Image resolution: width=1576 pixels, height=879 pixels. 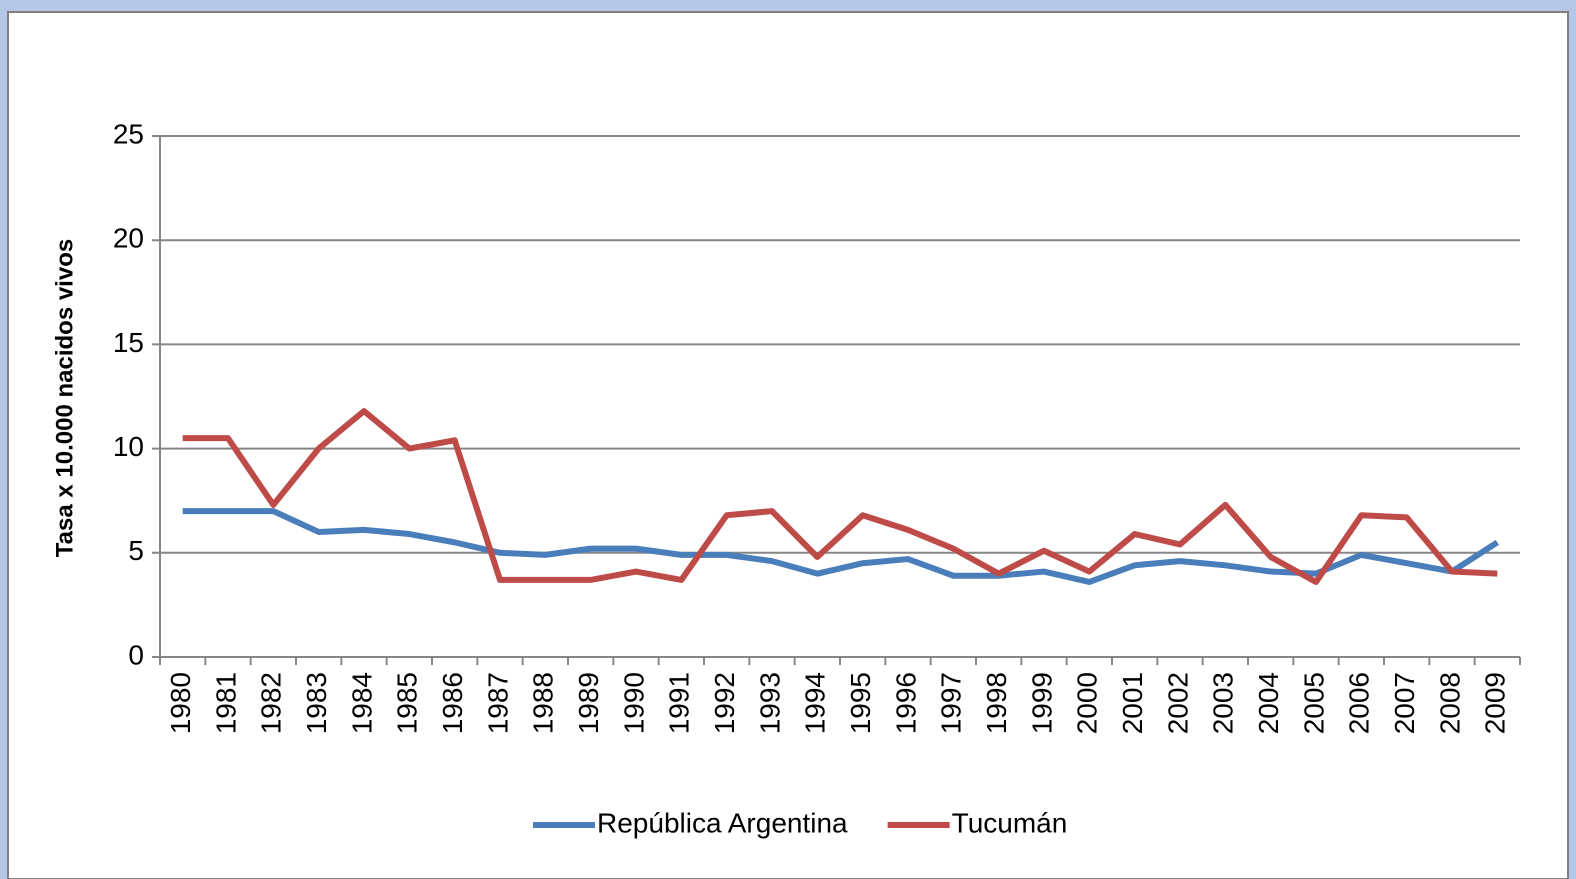 What do you see at coordinates (1449, 703) in the screenshot?
I see `x-tick-label: 2008` at bounding box center [1449, 703].